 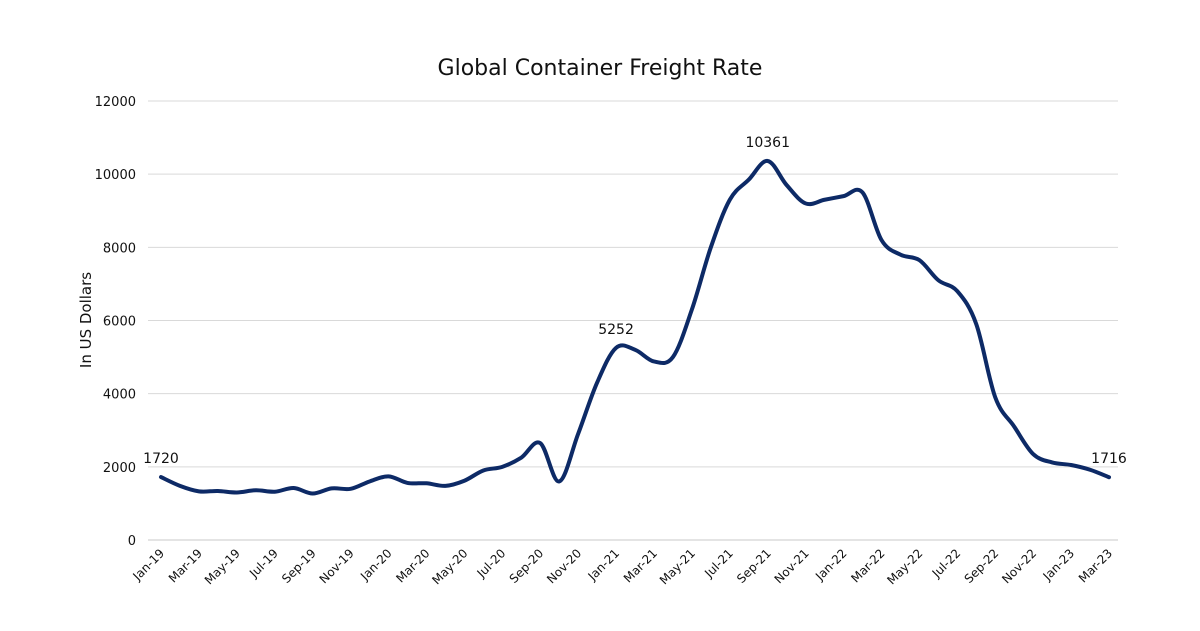 What do you see at coordinates (119, 248) in the screenshot?
I see `y-tick-label: 8000` at bounding box center [119, 248].